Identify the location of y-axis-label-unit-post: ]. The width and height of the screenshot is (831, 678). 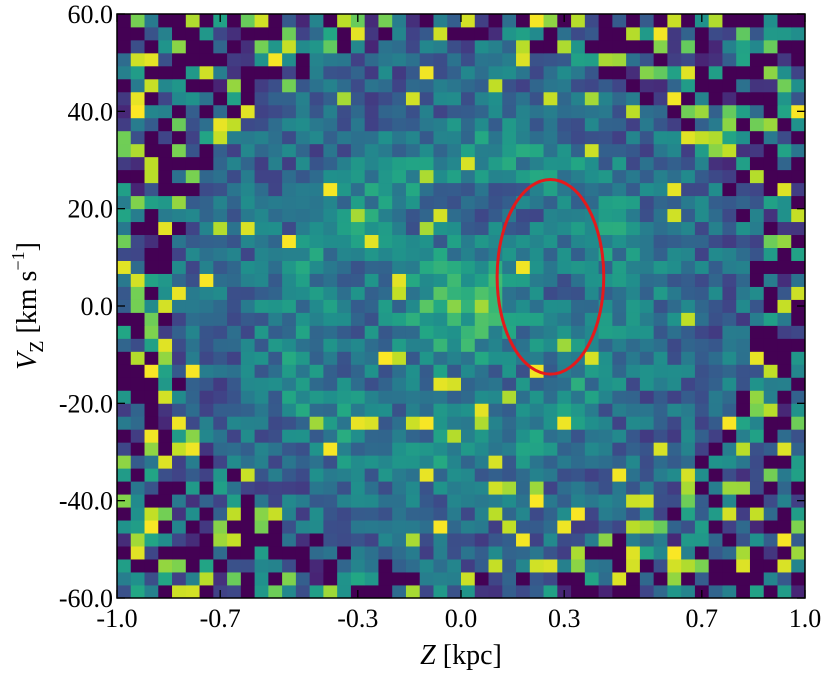
(27, 246).